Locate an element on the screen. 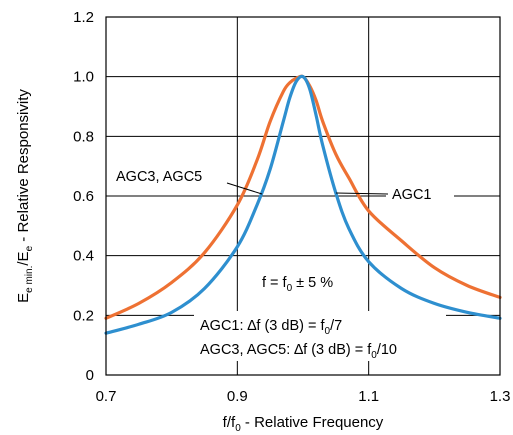 The image size is (513, 435). y-axis-title: Ee min./Ee - Relative Responsivity is located at coordinates (25, 196).